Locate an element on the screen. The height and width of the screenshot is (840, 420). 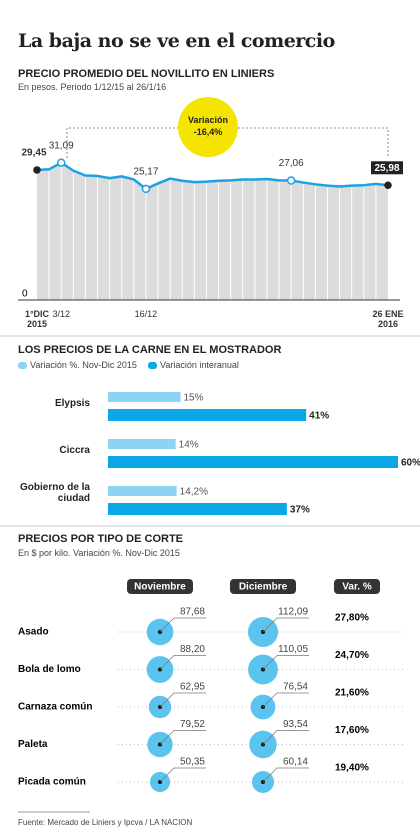
value-label: 76,54 is located at coordinates (295, 687).